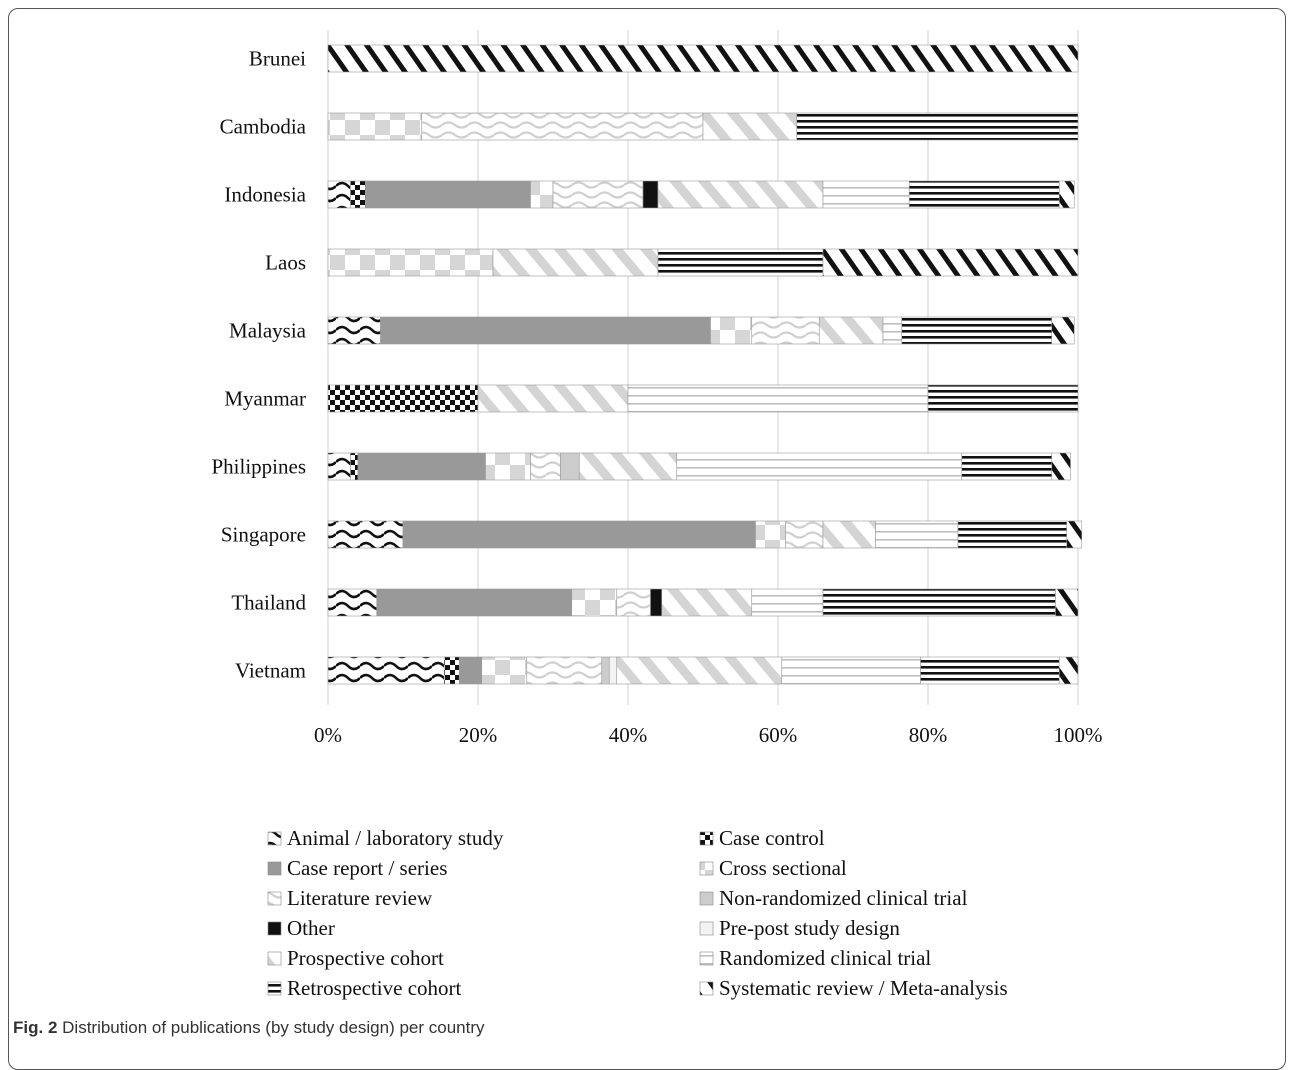 This screenshot has width=1295, height=1070. I want to click on bar-segment-non-randomized-clinical-trial, so click(606, 670).